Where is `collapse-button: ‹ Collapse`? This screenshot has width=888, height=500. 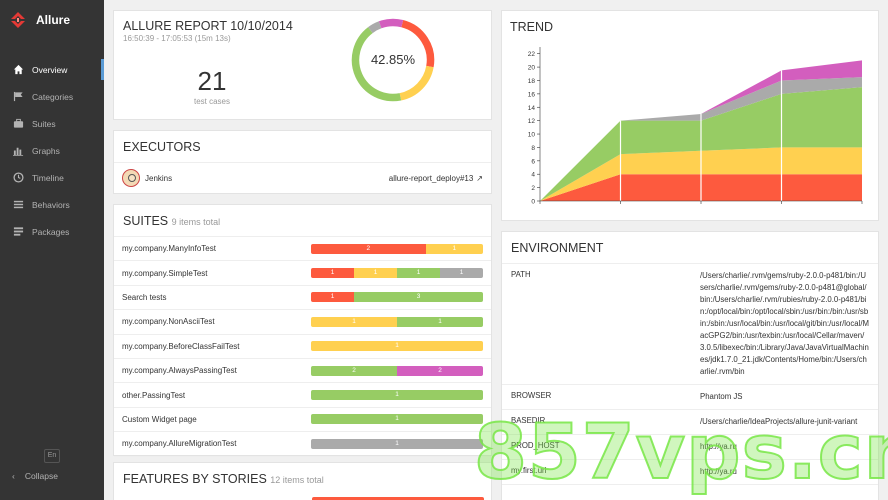
collapse-button: ‹ Collapse is located at coordinates (35, 476).